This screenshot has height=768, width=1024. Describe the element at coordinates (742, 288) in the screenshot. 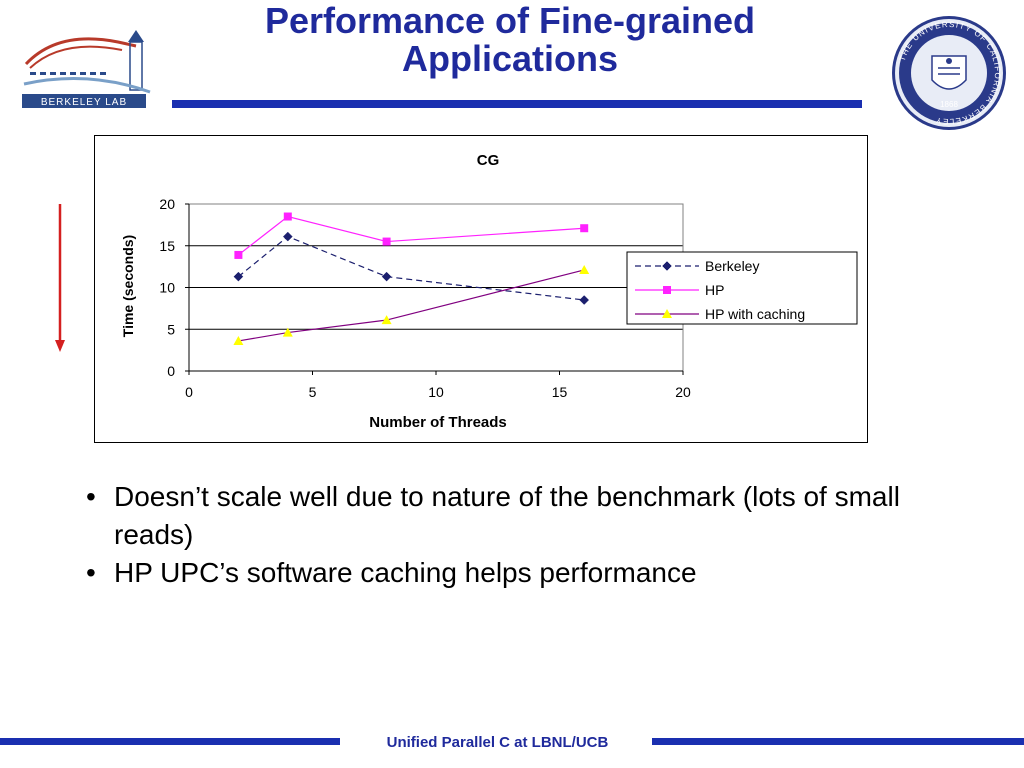

I see `legend: Berkeley HP HP with caching` at that location.